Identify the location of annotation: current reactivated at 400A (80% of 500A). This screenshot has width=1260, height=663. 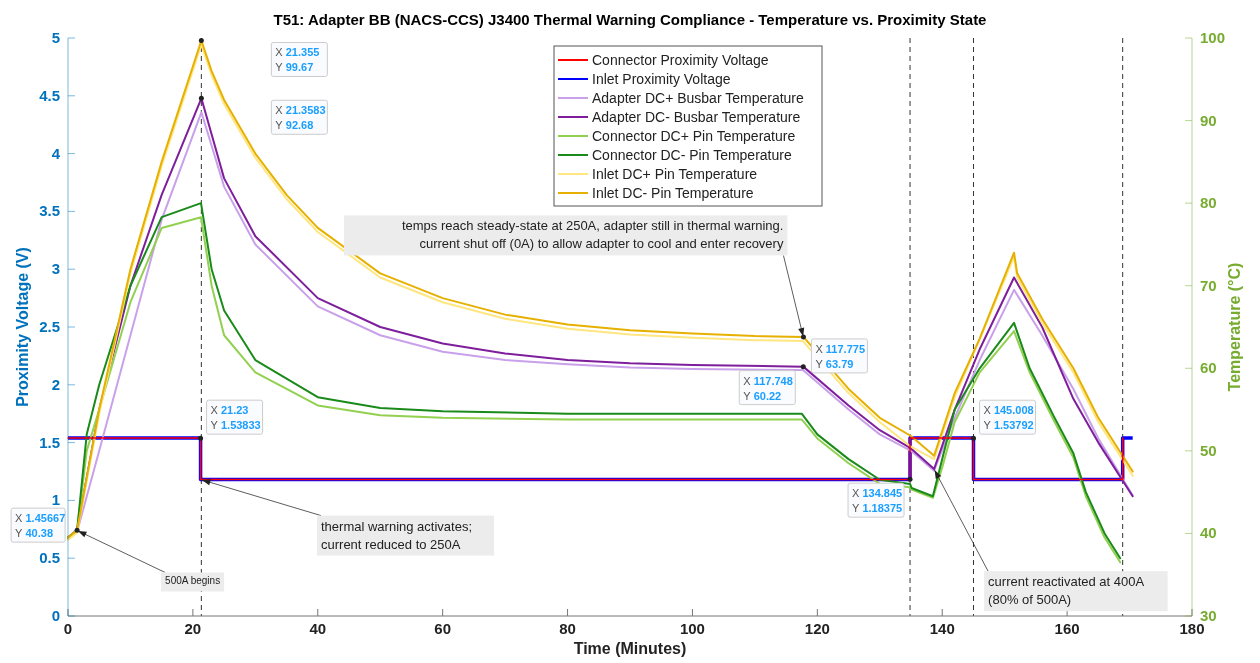
(1066, 591).